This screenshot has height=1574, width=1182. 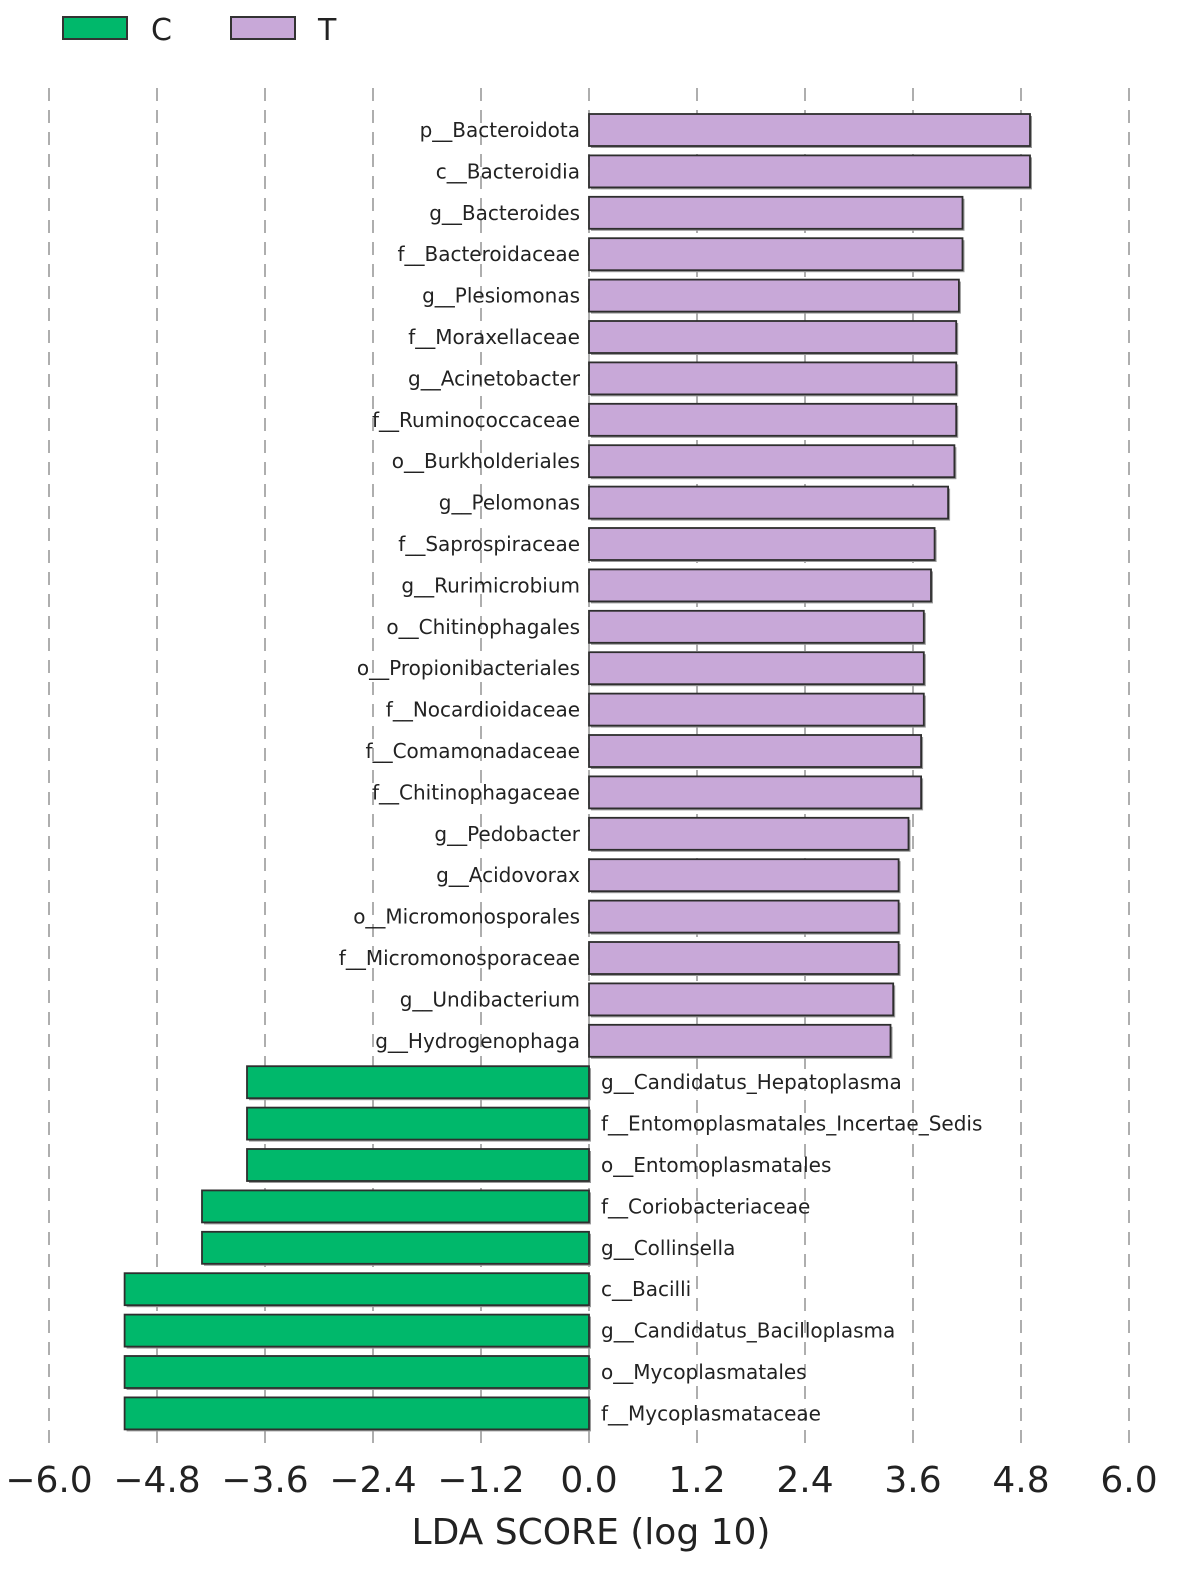 What do you see at coordinates (395, 1206) in the screenshot?
I see `bar-f-coriobacteriaceae` at bounding box center [395, 1206].